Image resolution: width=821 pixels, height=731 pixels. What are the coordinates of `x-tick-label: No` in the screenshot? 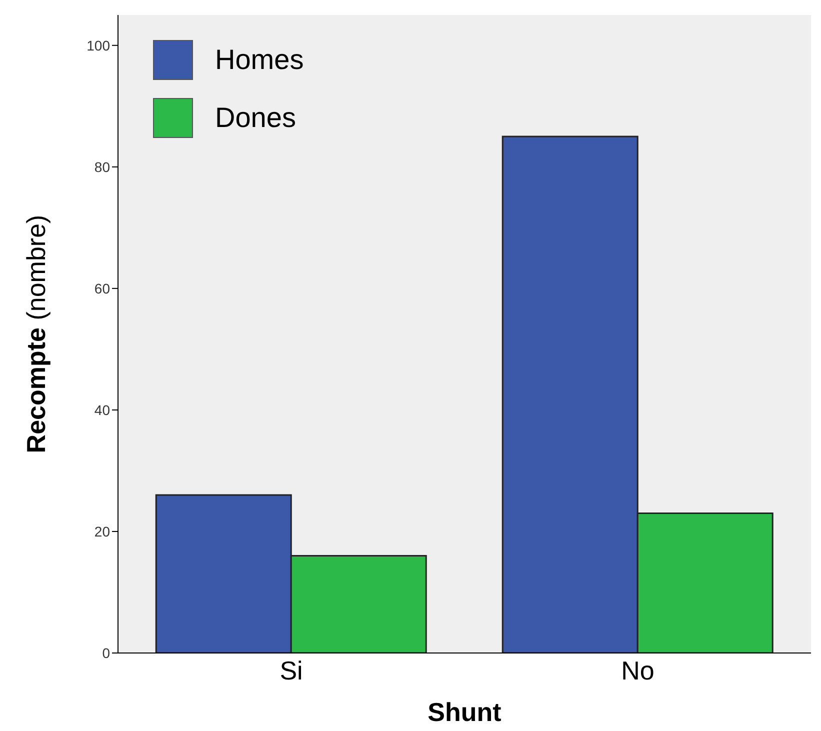 It's located at (637, 670).